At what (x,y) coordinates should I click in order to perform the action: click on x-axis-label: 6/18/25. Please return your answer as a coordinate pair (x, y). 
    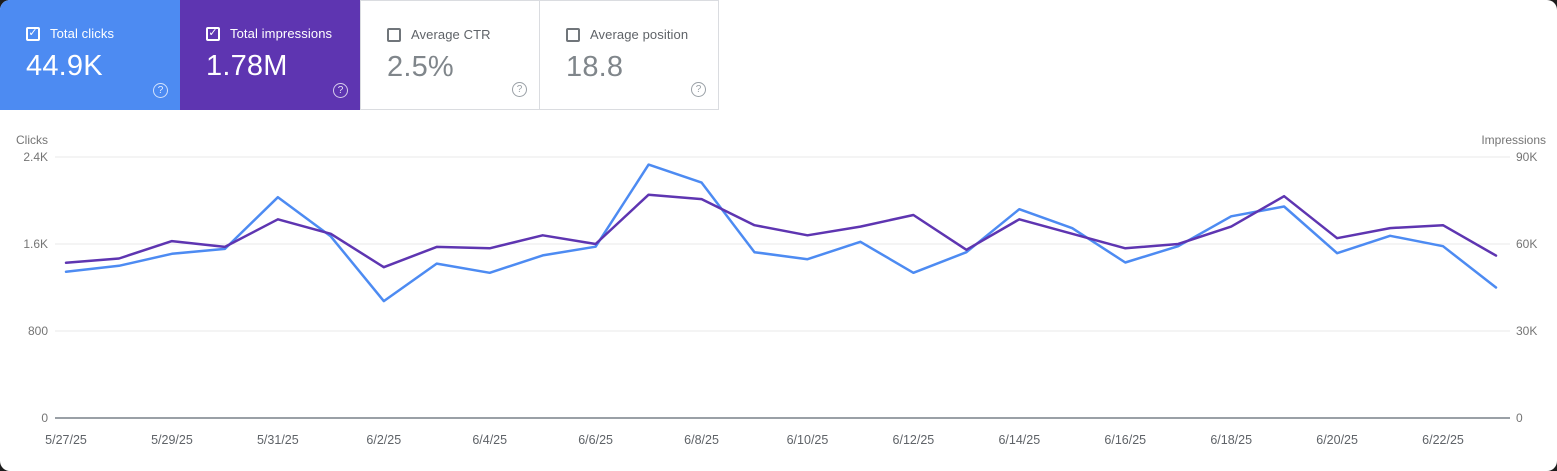
    Looking at the image, I should click on (1231, 440).